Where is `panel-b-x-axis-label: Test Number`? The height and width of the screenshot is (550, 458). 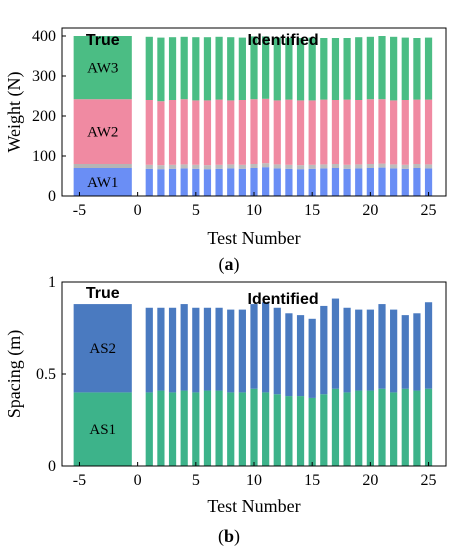 panel-b-x-axis-label: Test Number is located at coordinates (253, 506).